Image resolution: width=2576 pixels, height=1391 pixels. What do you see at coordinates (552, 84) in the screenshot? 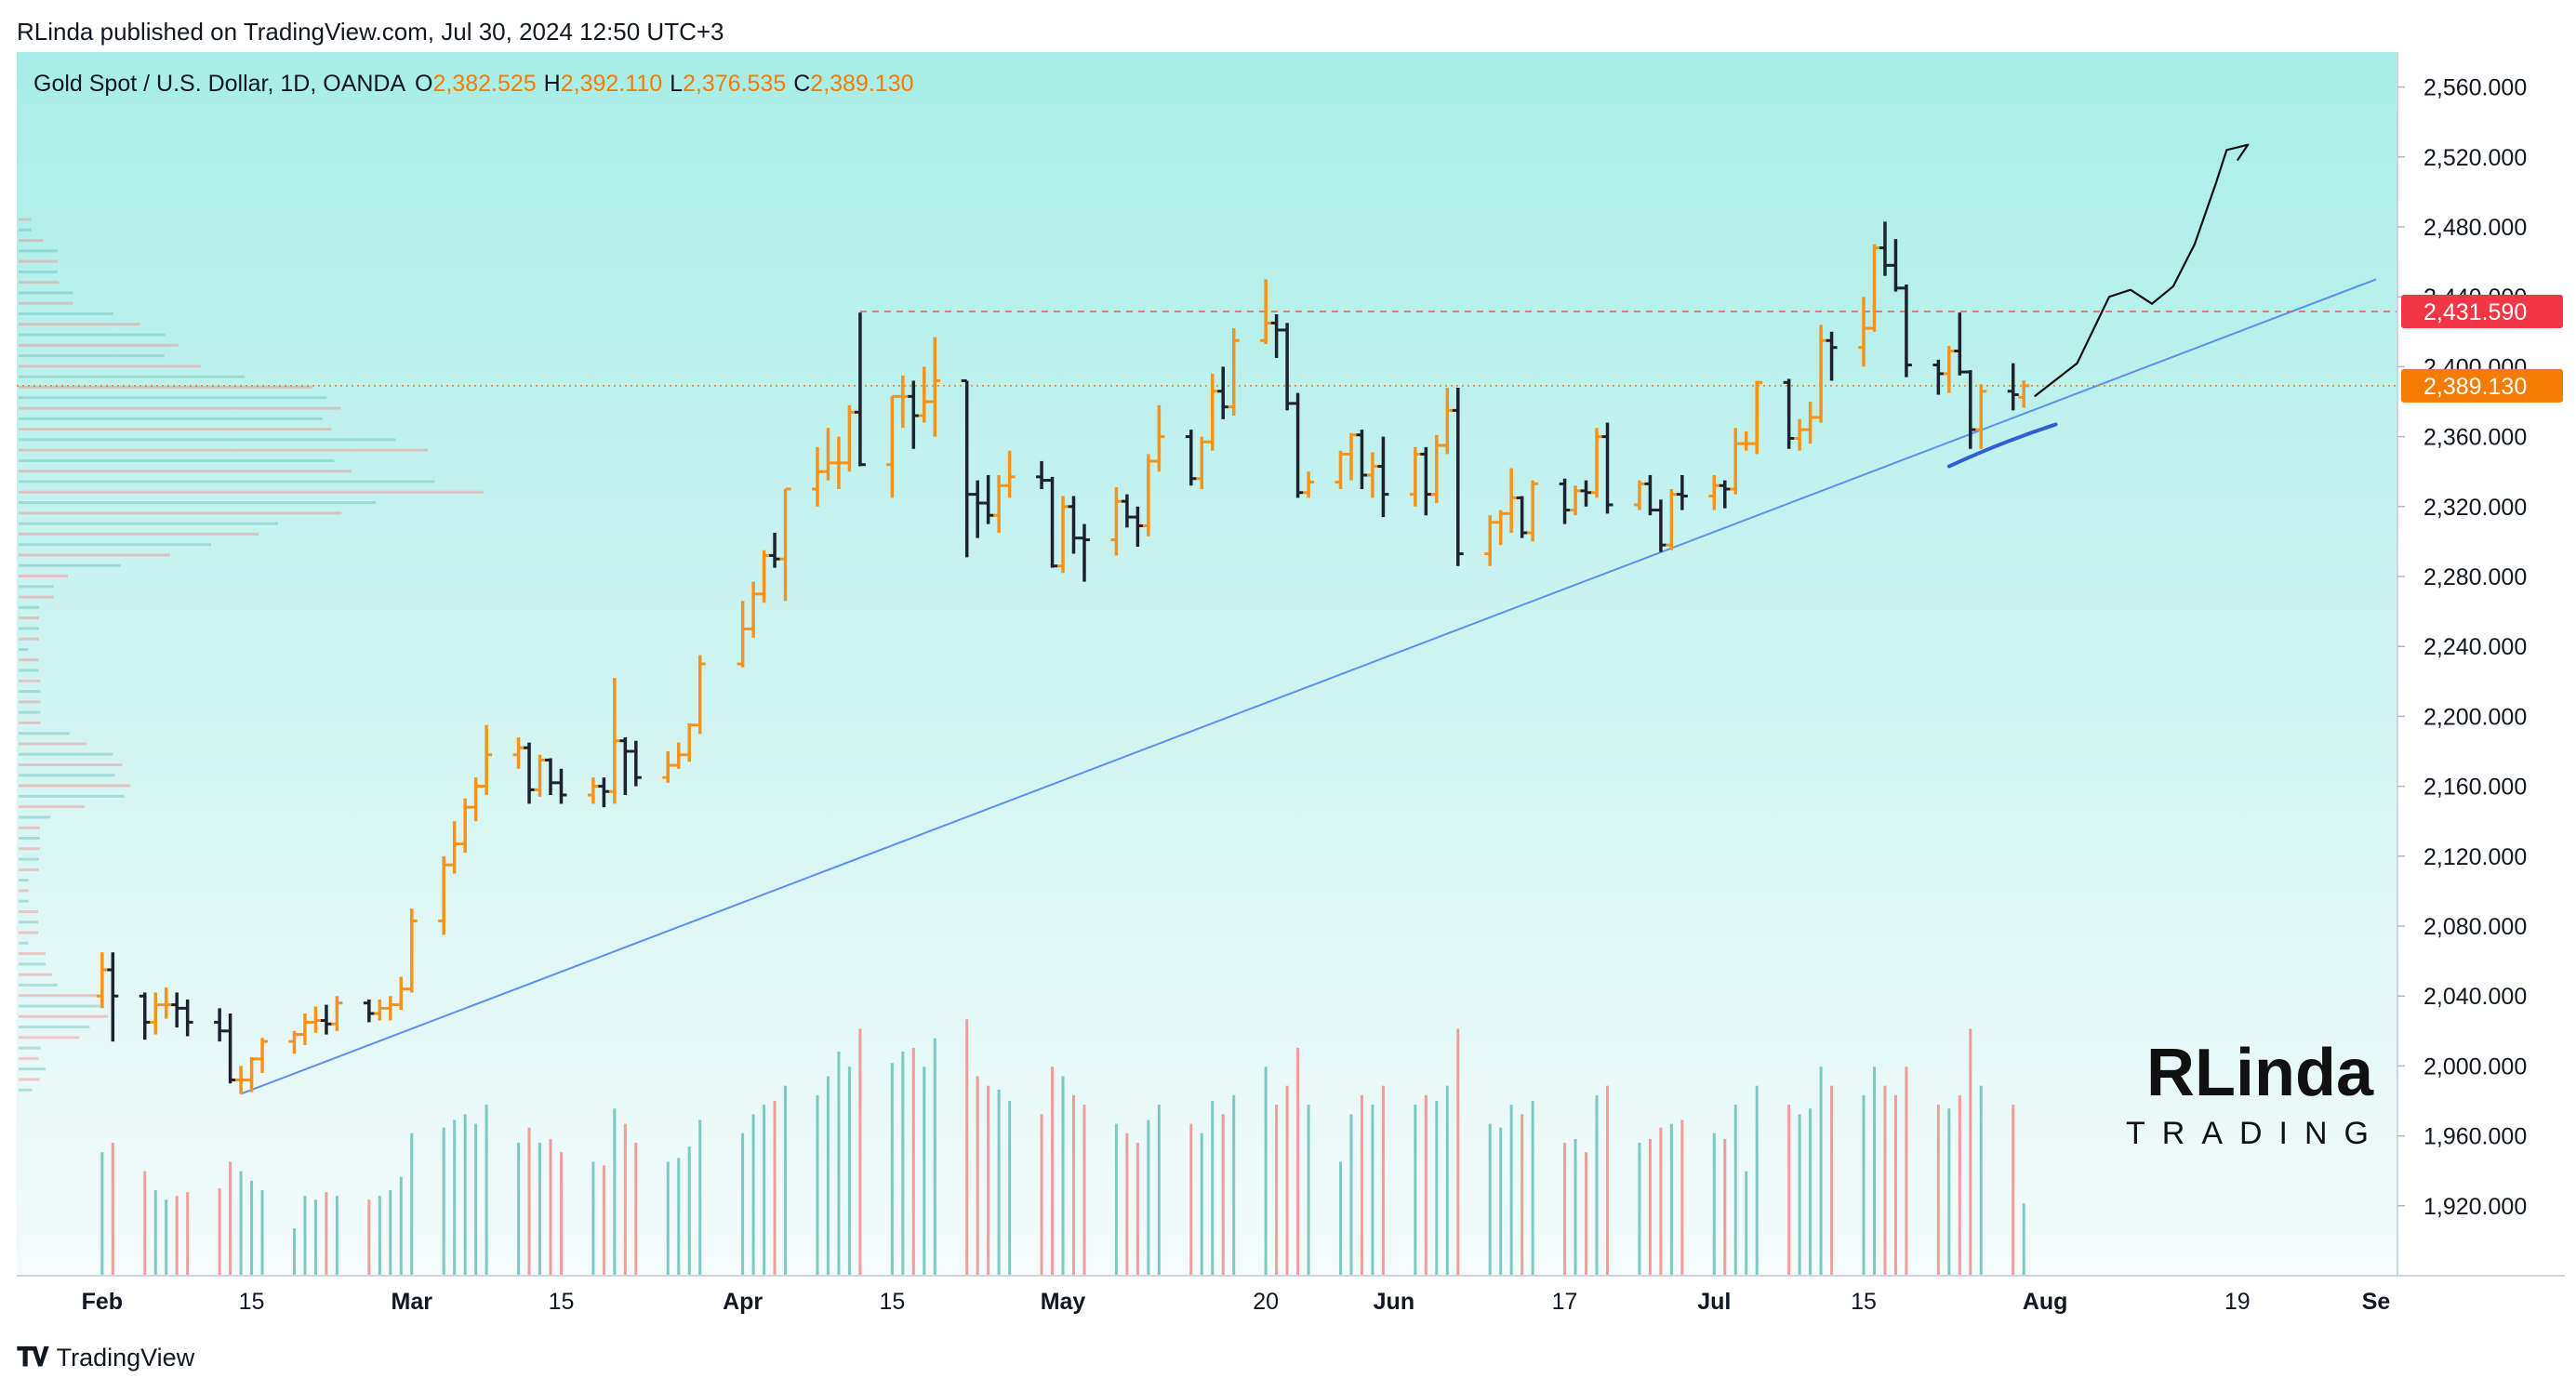
I see `legend-key-H: H` at bounding box center [552, 84].